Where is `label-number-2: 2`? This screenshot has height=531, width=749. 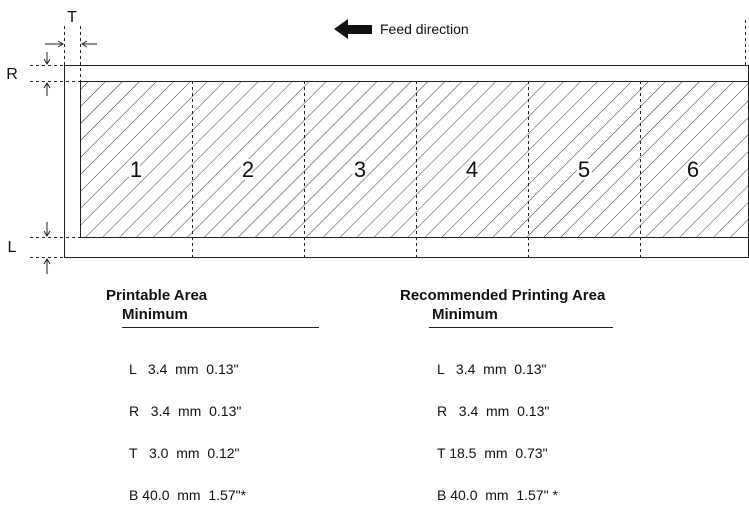 label-number-2: 2 is located at coordinates (248, 169).